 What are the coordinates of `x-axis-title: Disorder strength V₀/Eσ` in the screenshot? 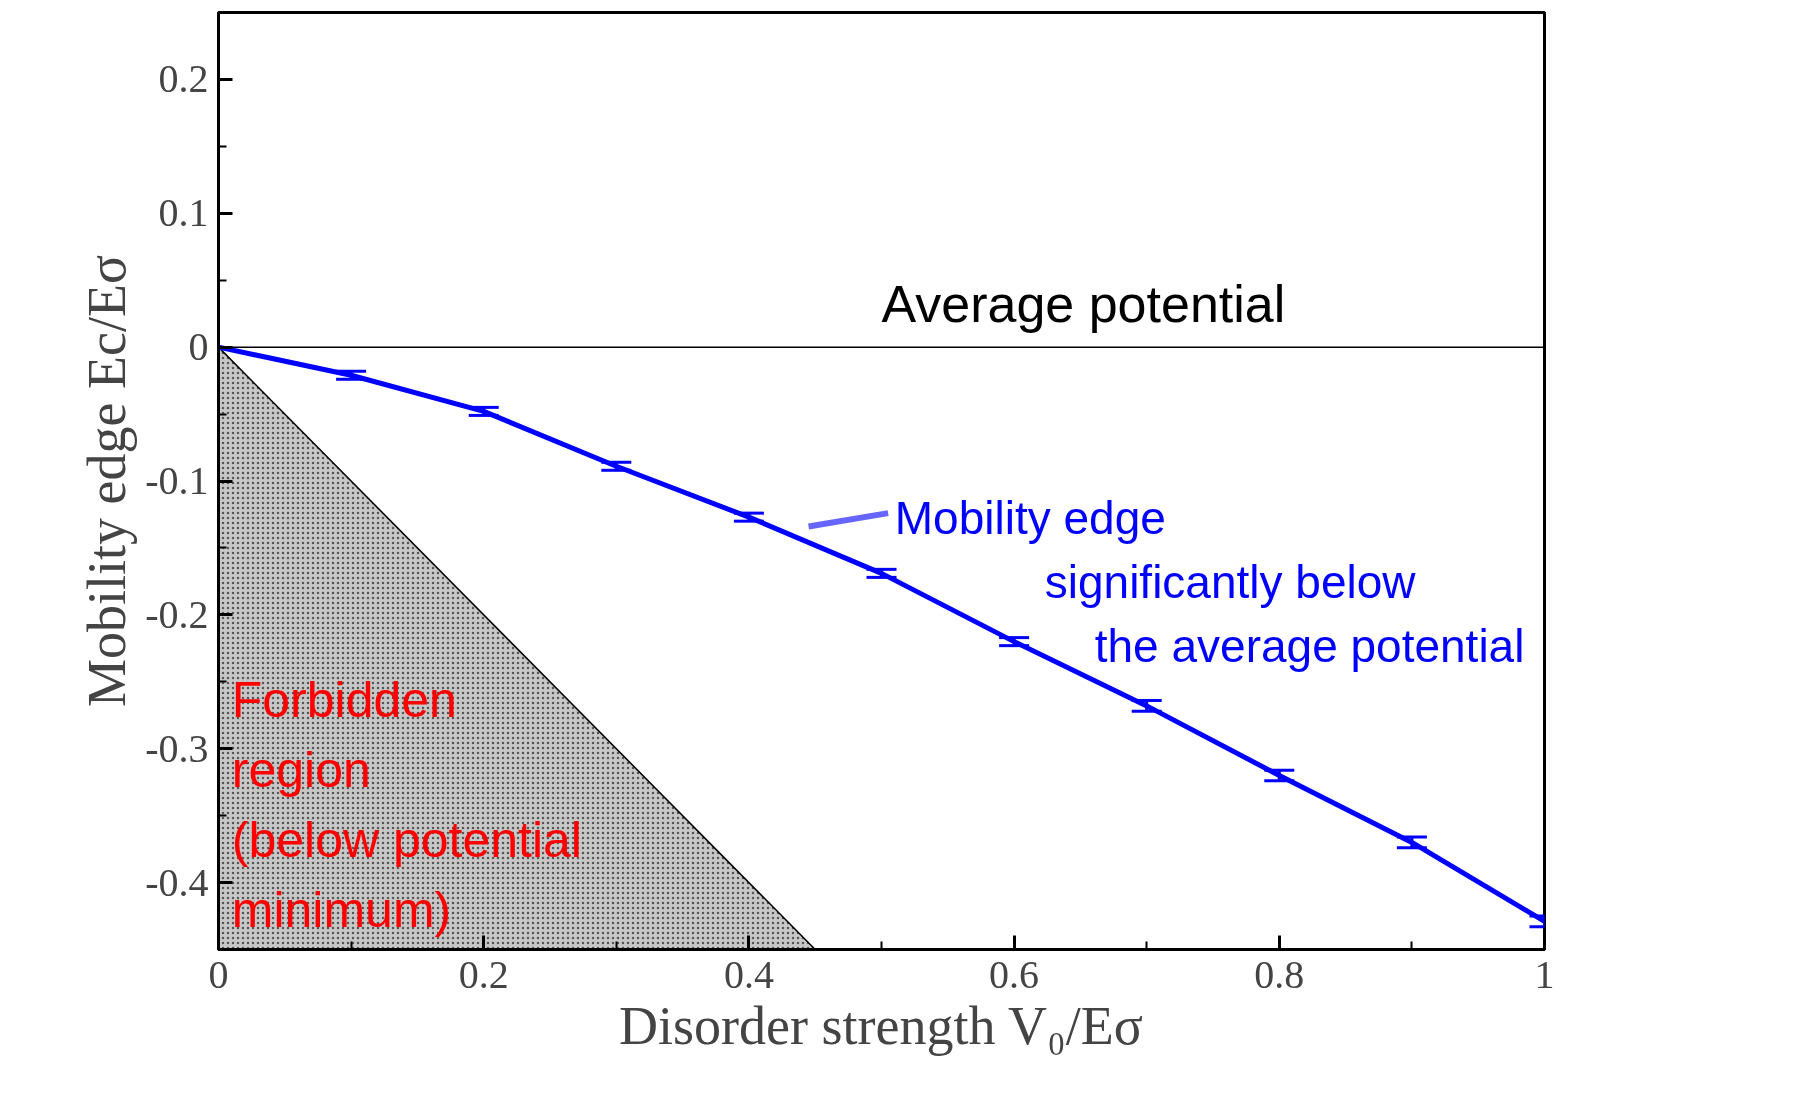 It's located at (881, 1025).